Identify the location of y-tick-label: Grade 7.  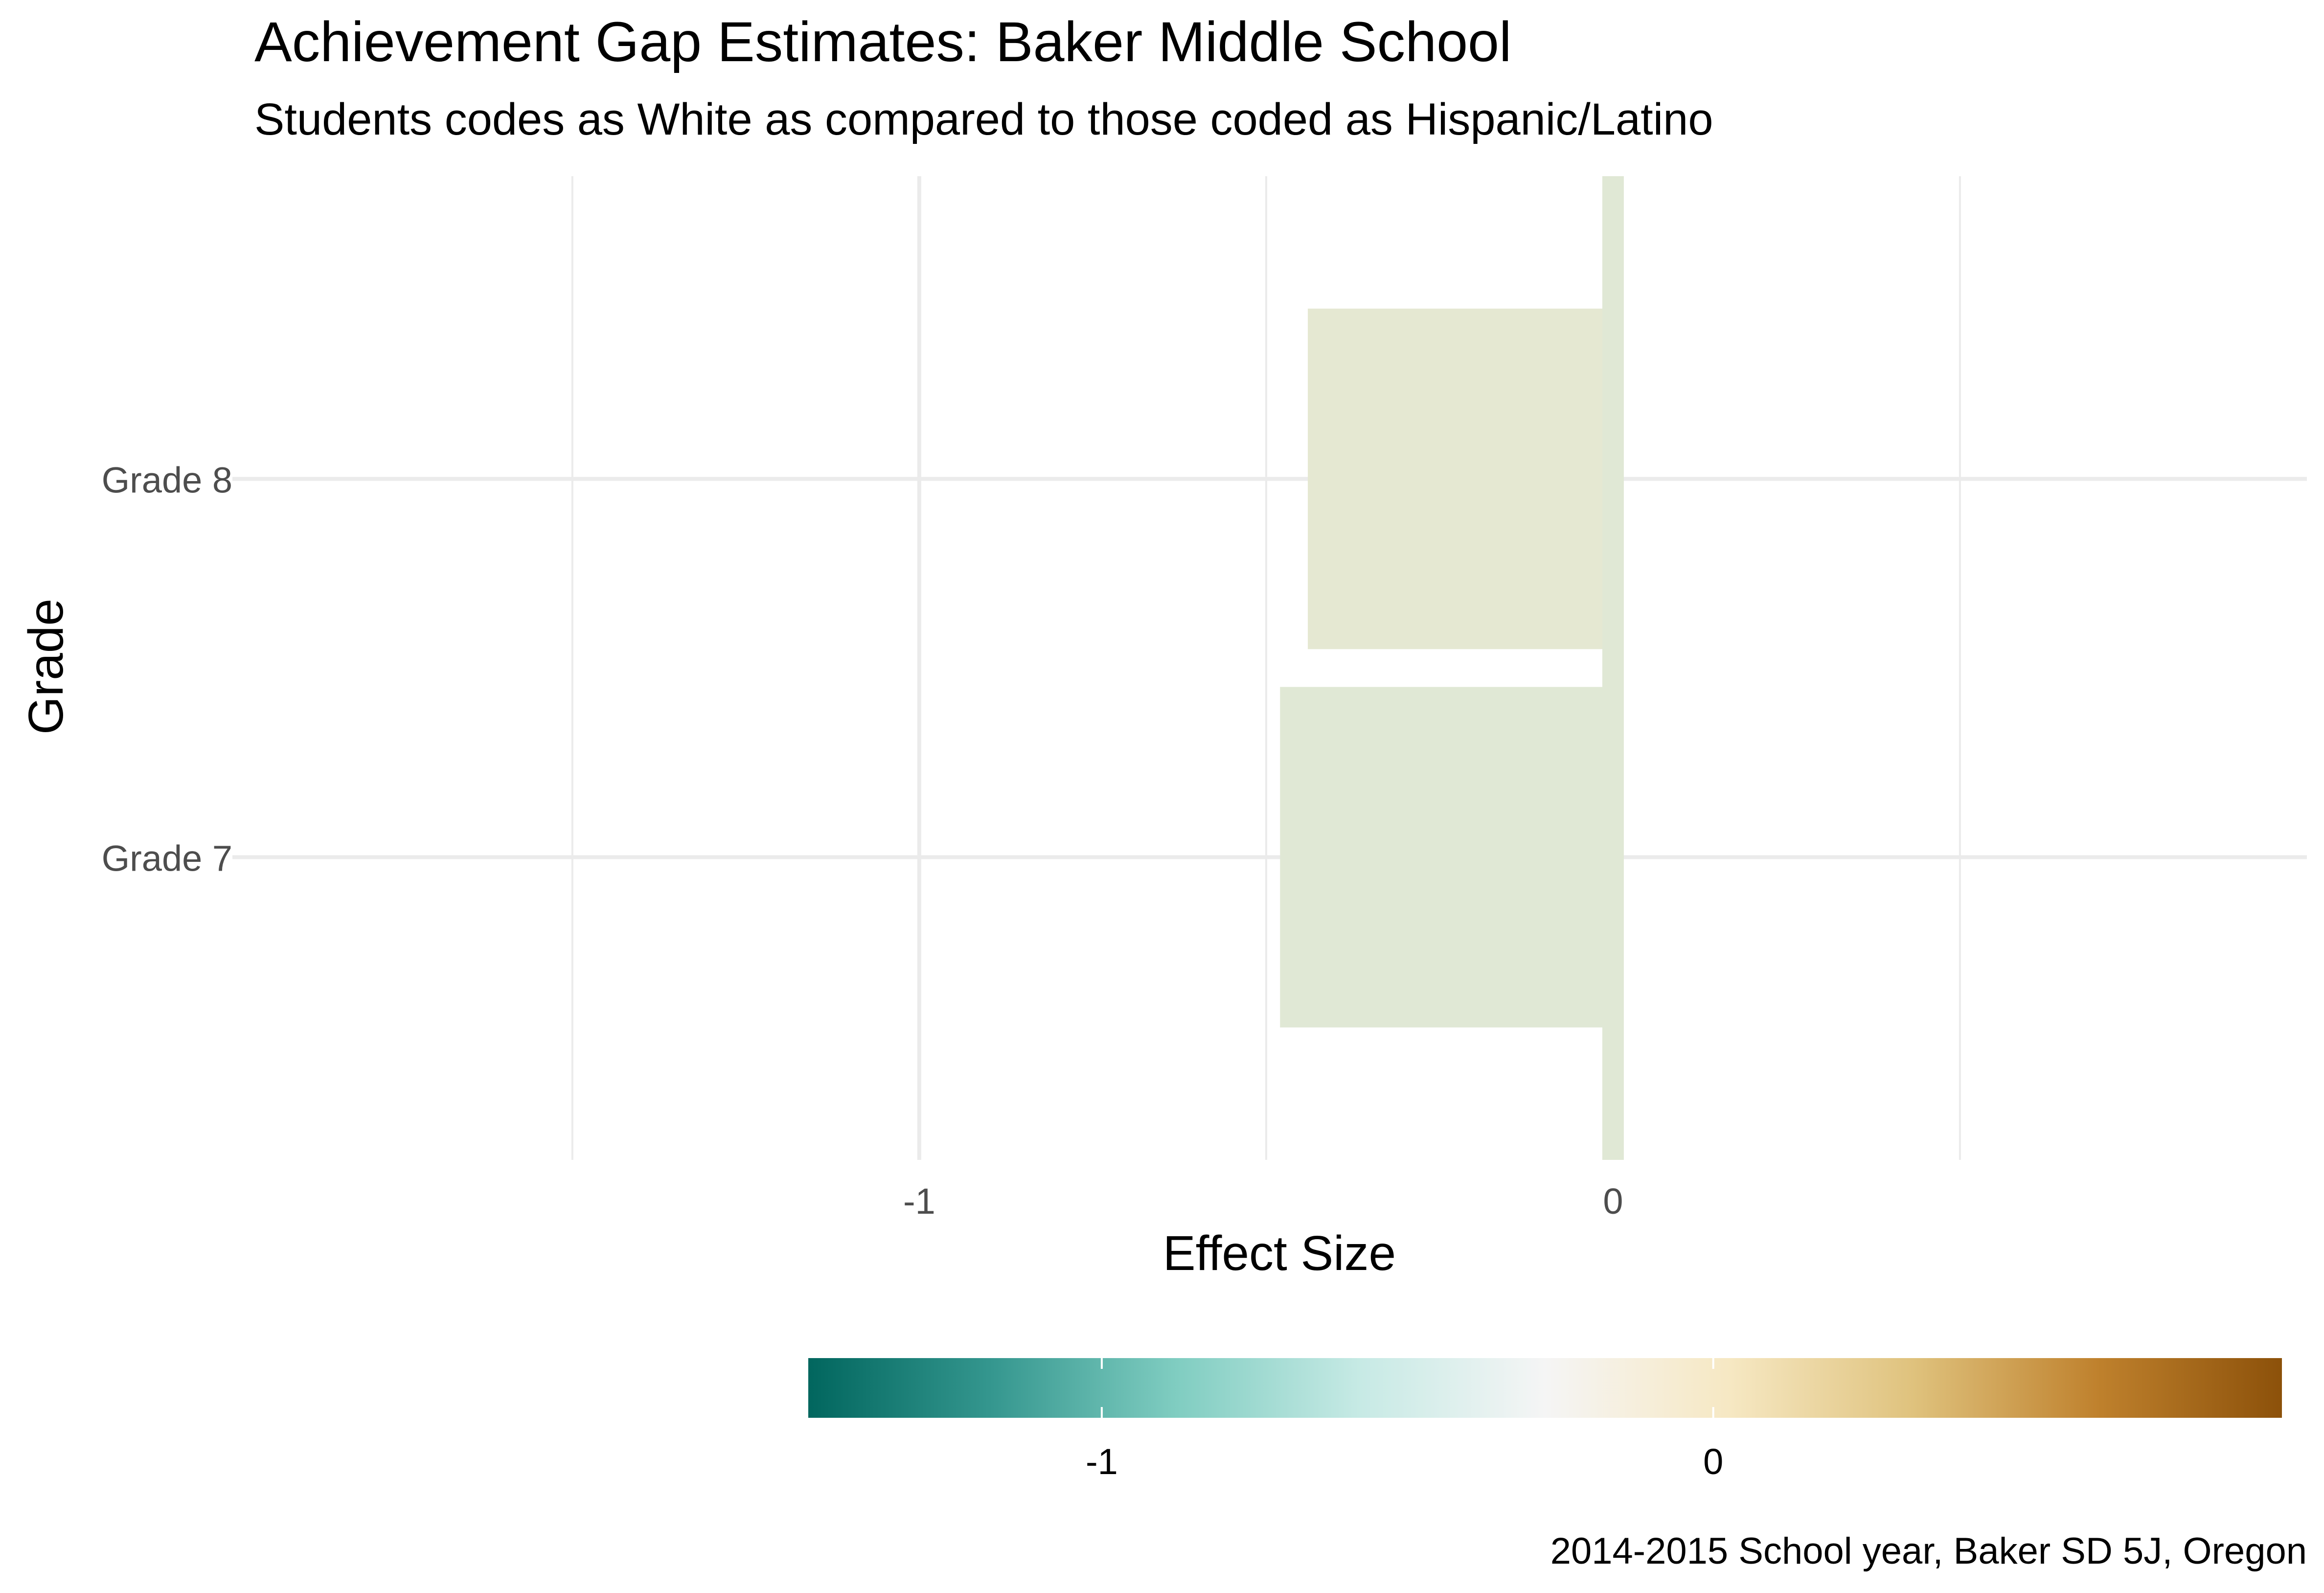
(167, 858).